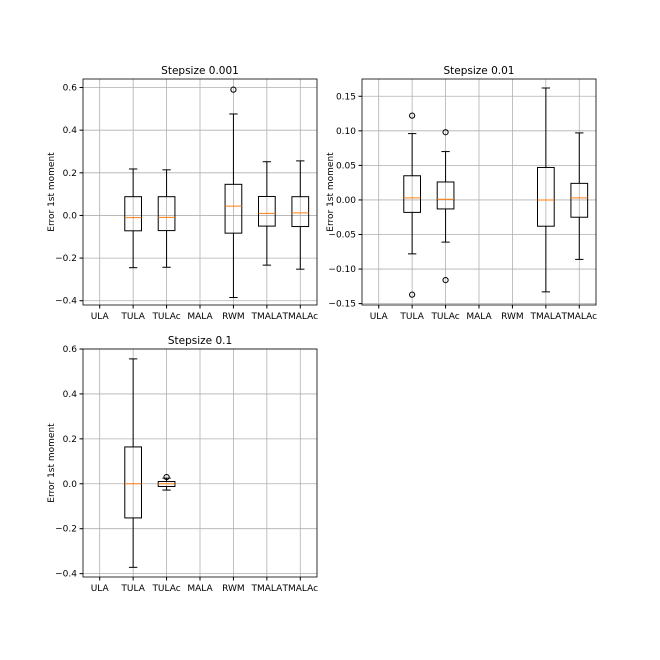 The image size is (660, 660). Describe the element at coordinates (200, 341) in the screenshot. I see `chart-title: Stepsize 0.1` at that location.